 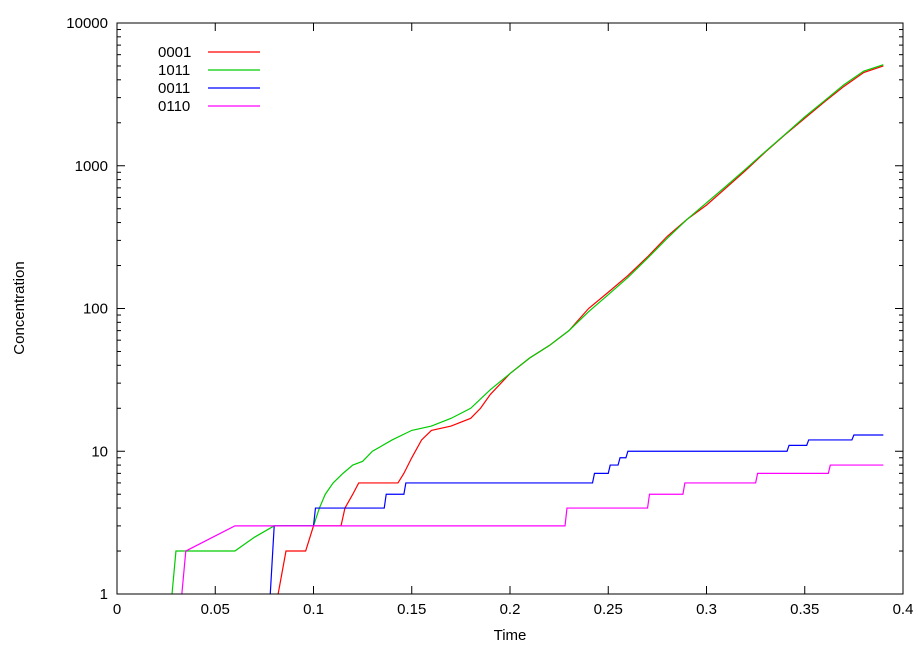 What do you see at coordinates (19, 307) in the screenshot?
I see `y-axis-title: Concentration` at bounding box center [19, 307].